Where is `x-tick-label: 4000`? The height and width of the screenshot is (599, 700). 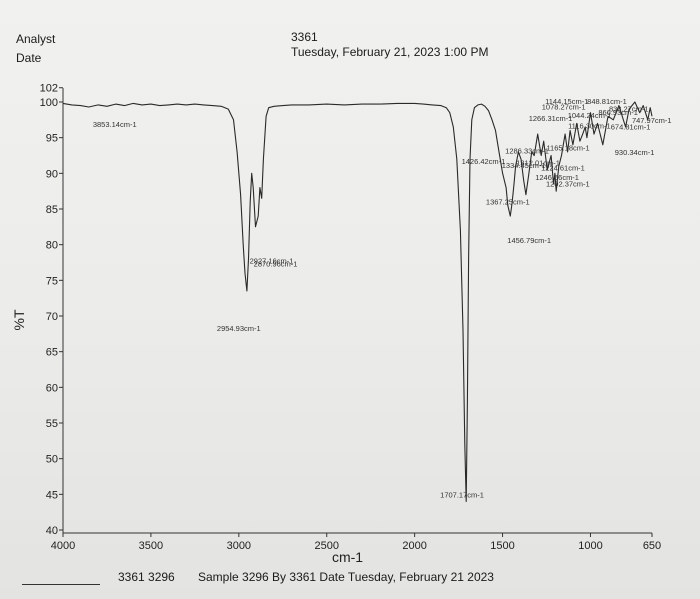
x-tick-label: 4000 is located at coordinates (63, 546).